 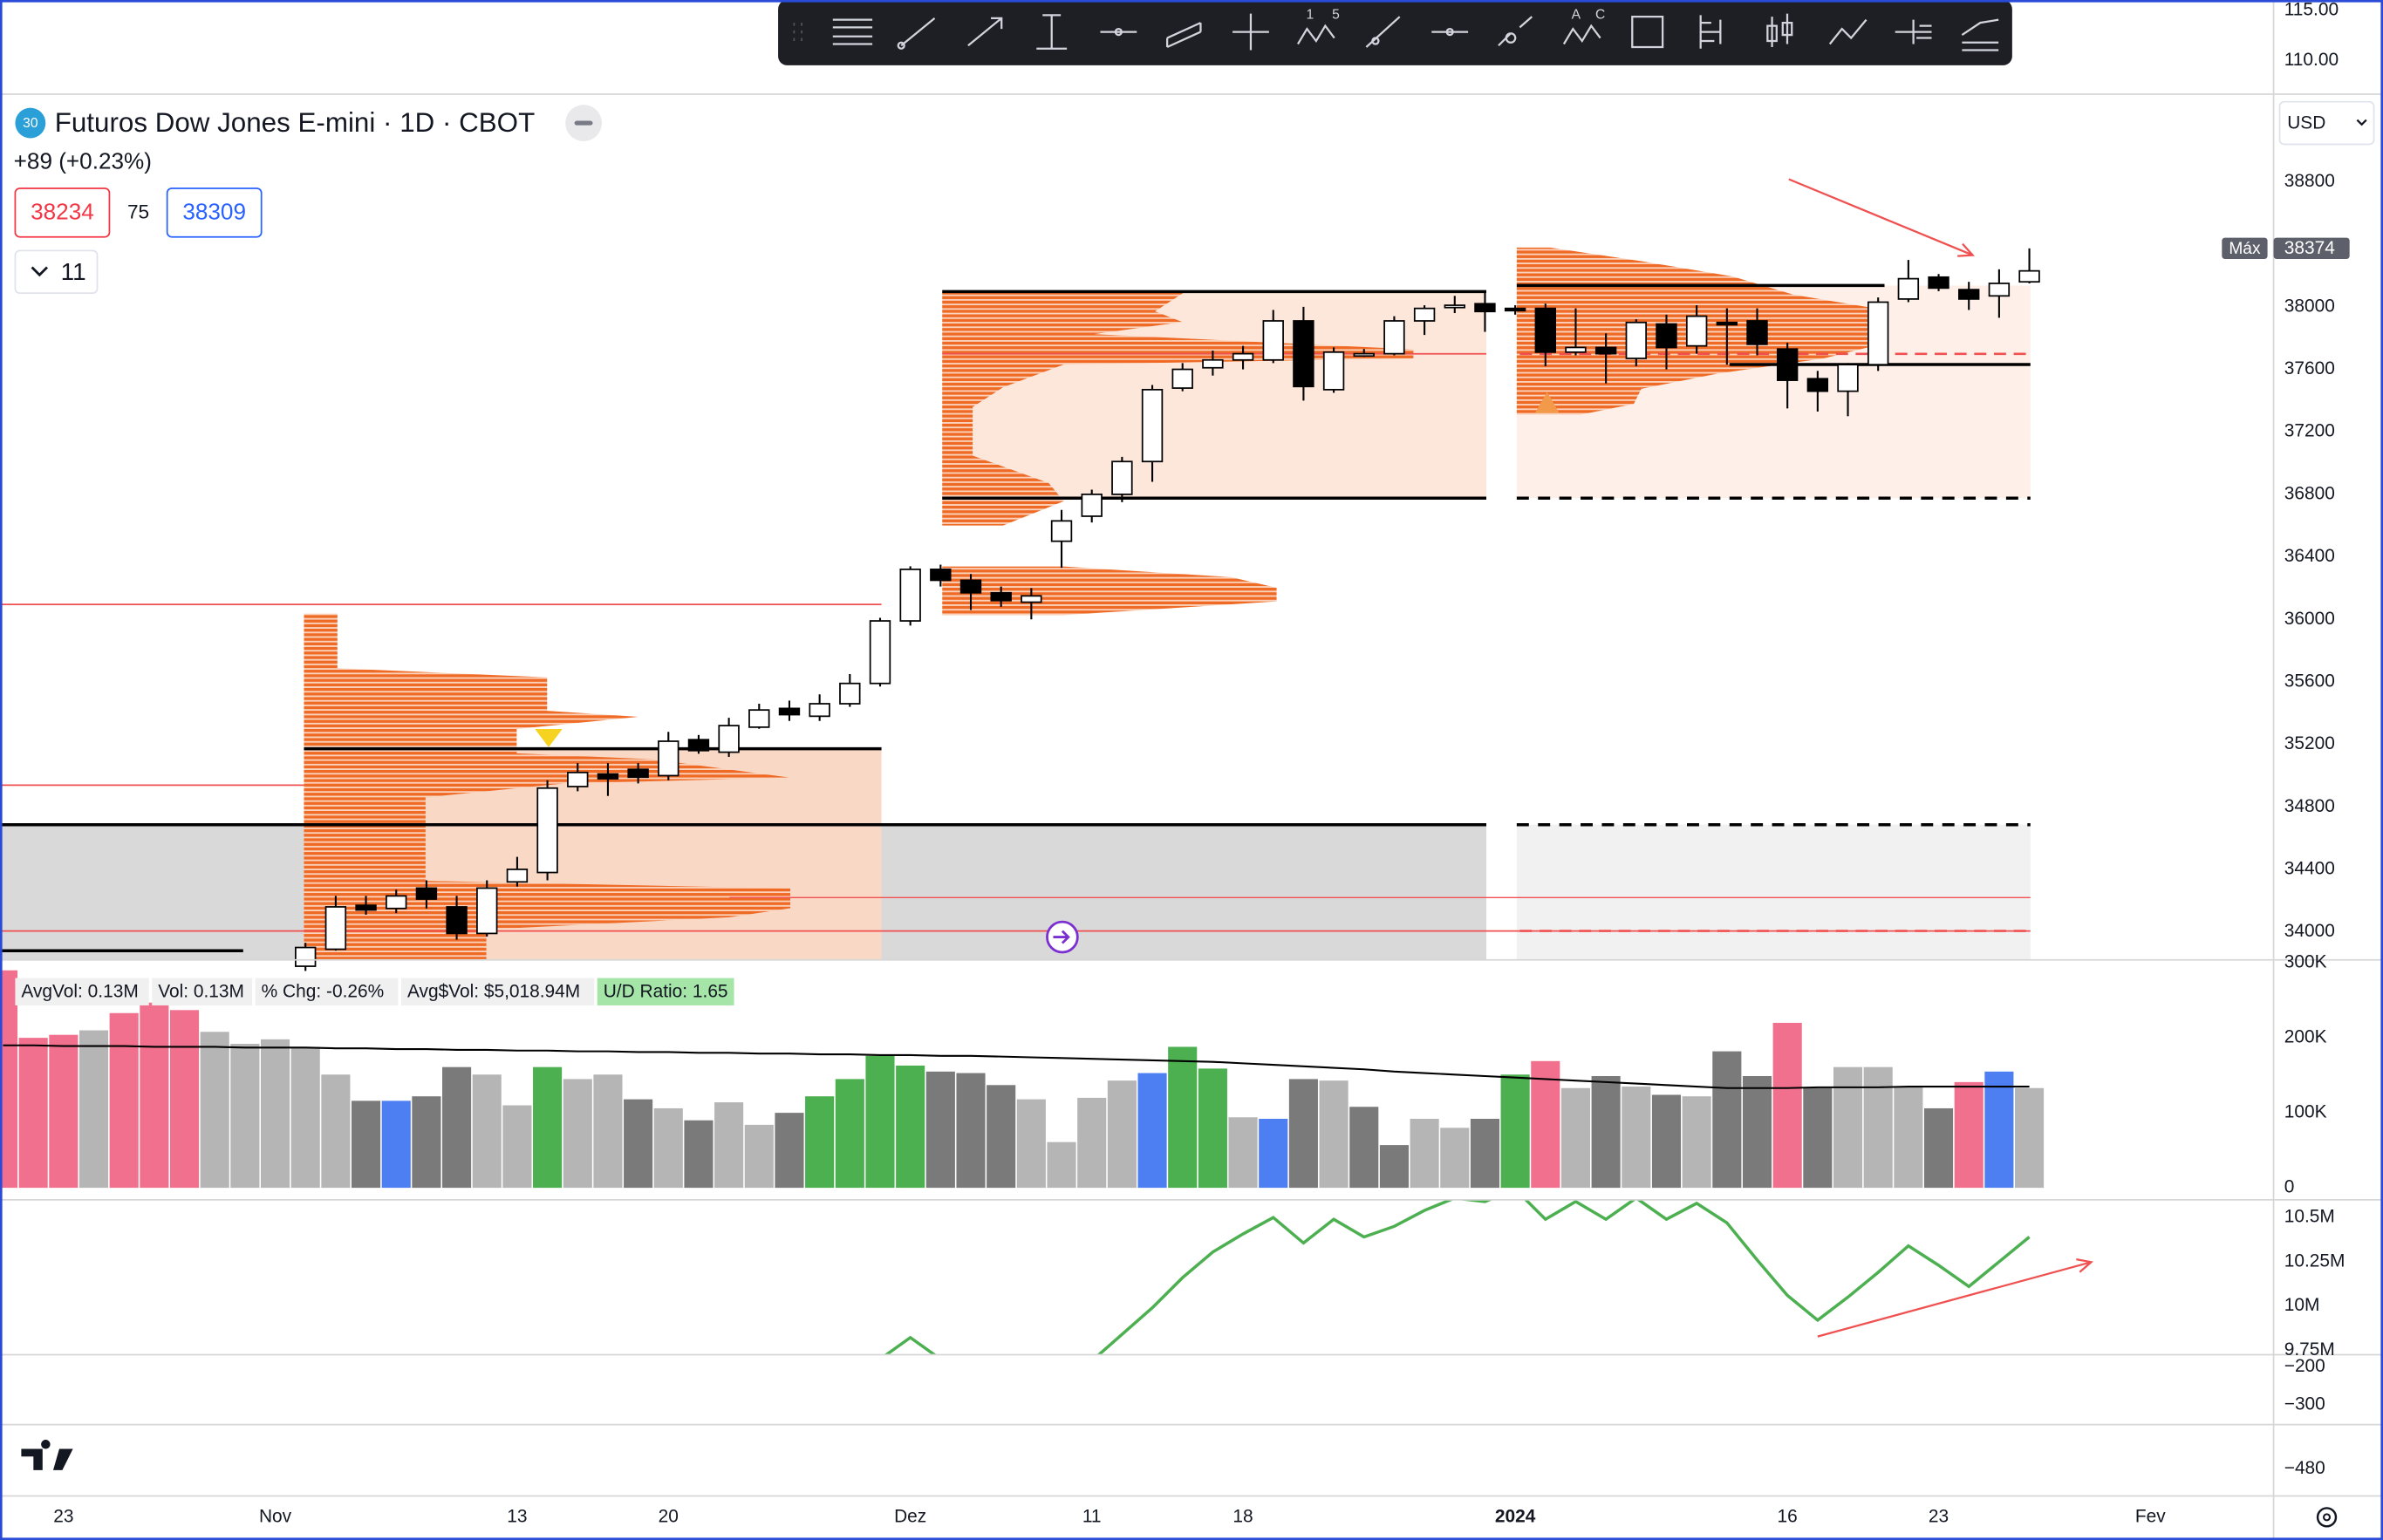 What do you see at coordinates (2309, 493) in the screenshot?
I see `y-tick-label: 36800` at bounding box center [2309, 493].